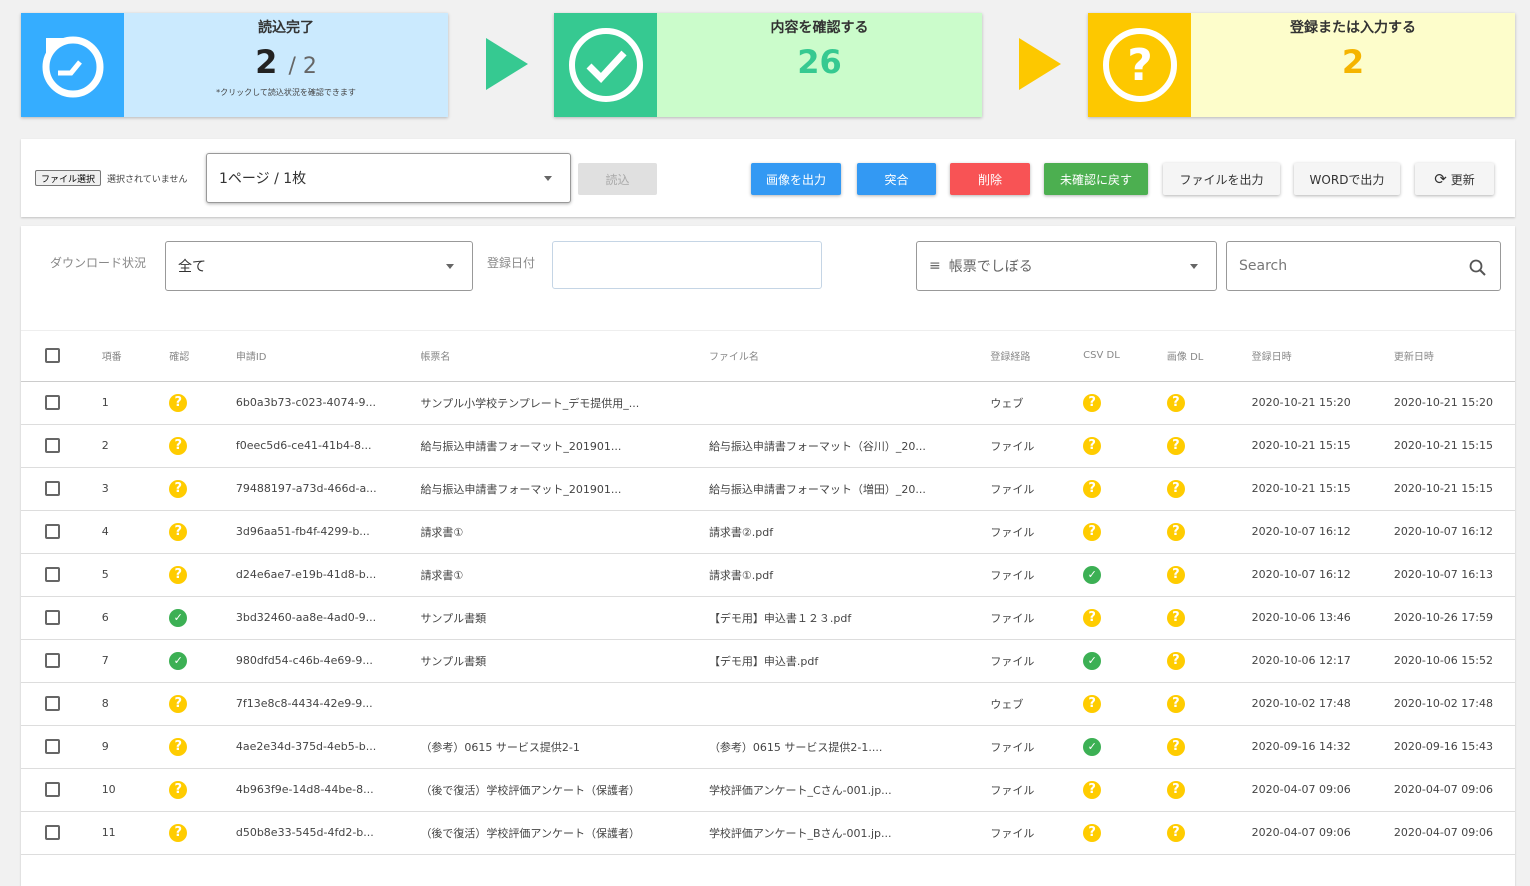 Image resolution: width=1530 pixels, height=886 pixels. I want to click on select-all-checkbox, so click(52, 356).